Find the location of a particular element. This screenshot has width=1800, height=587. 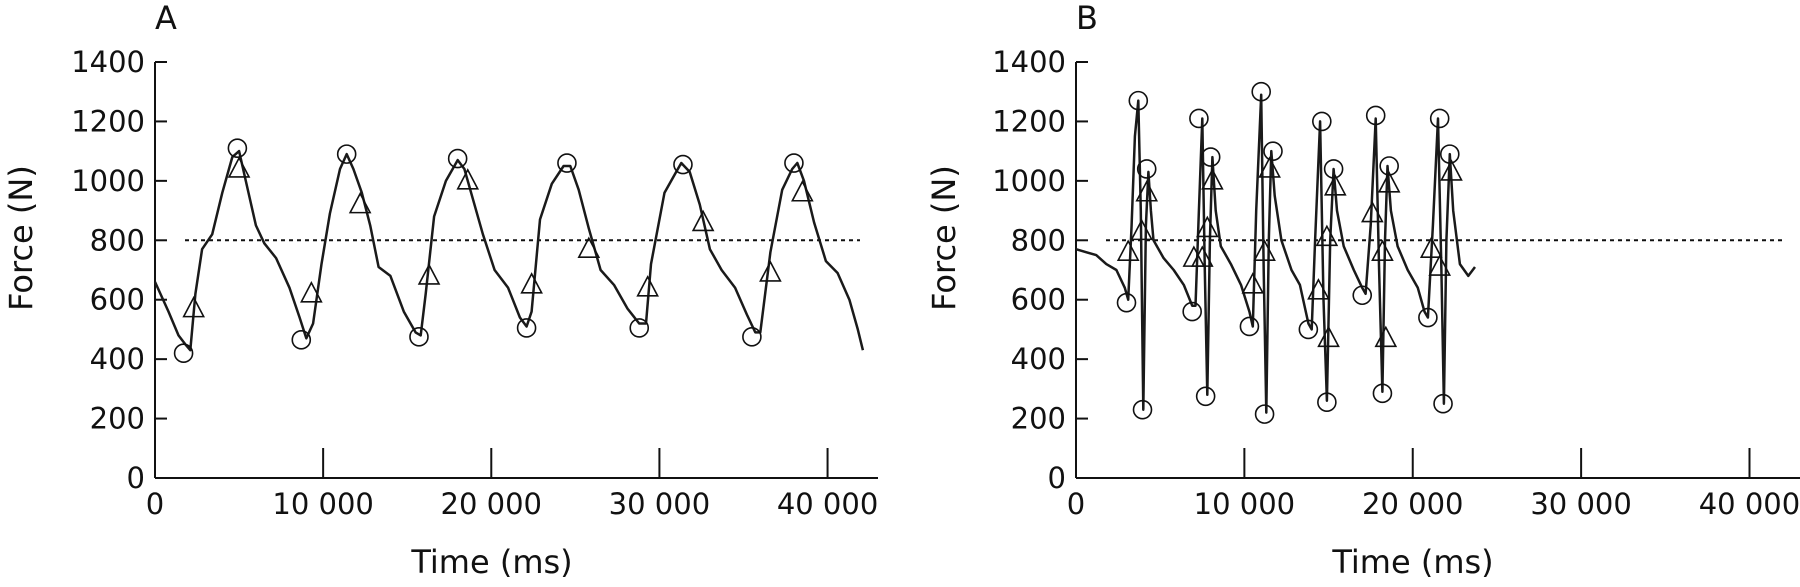

panel-label-a: A is located at coordinates (166, 18).